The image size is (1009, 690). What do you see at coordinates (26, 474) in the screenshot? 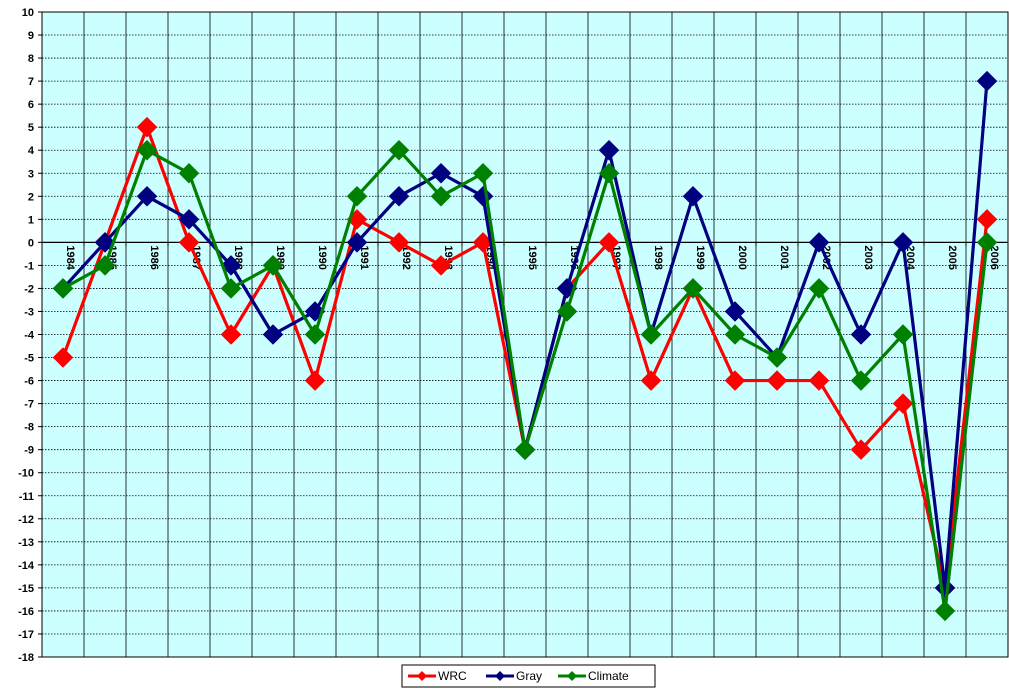
I see `y-tick-label: -10` at bounding box center [26, 474].